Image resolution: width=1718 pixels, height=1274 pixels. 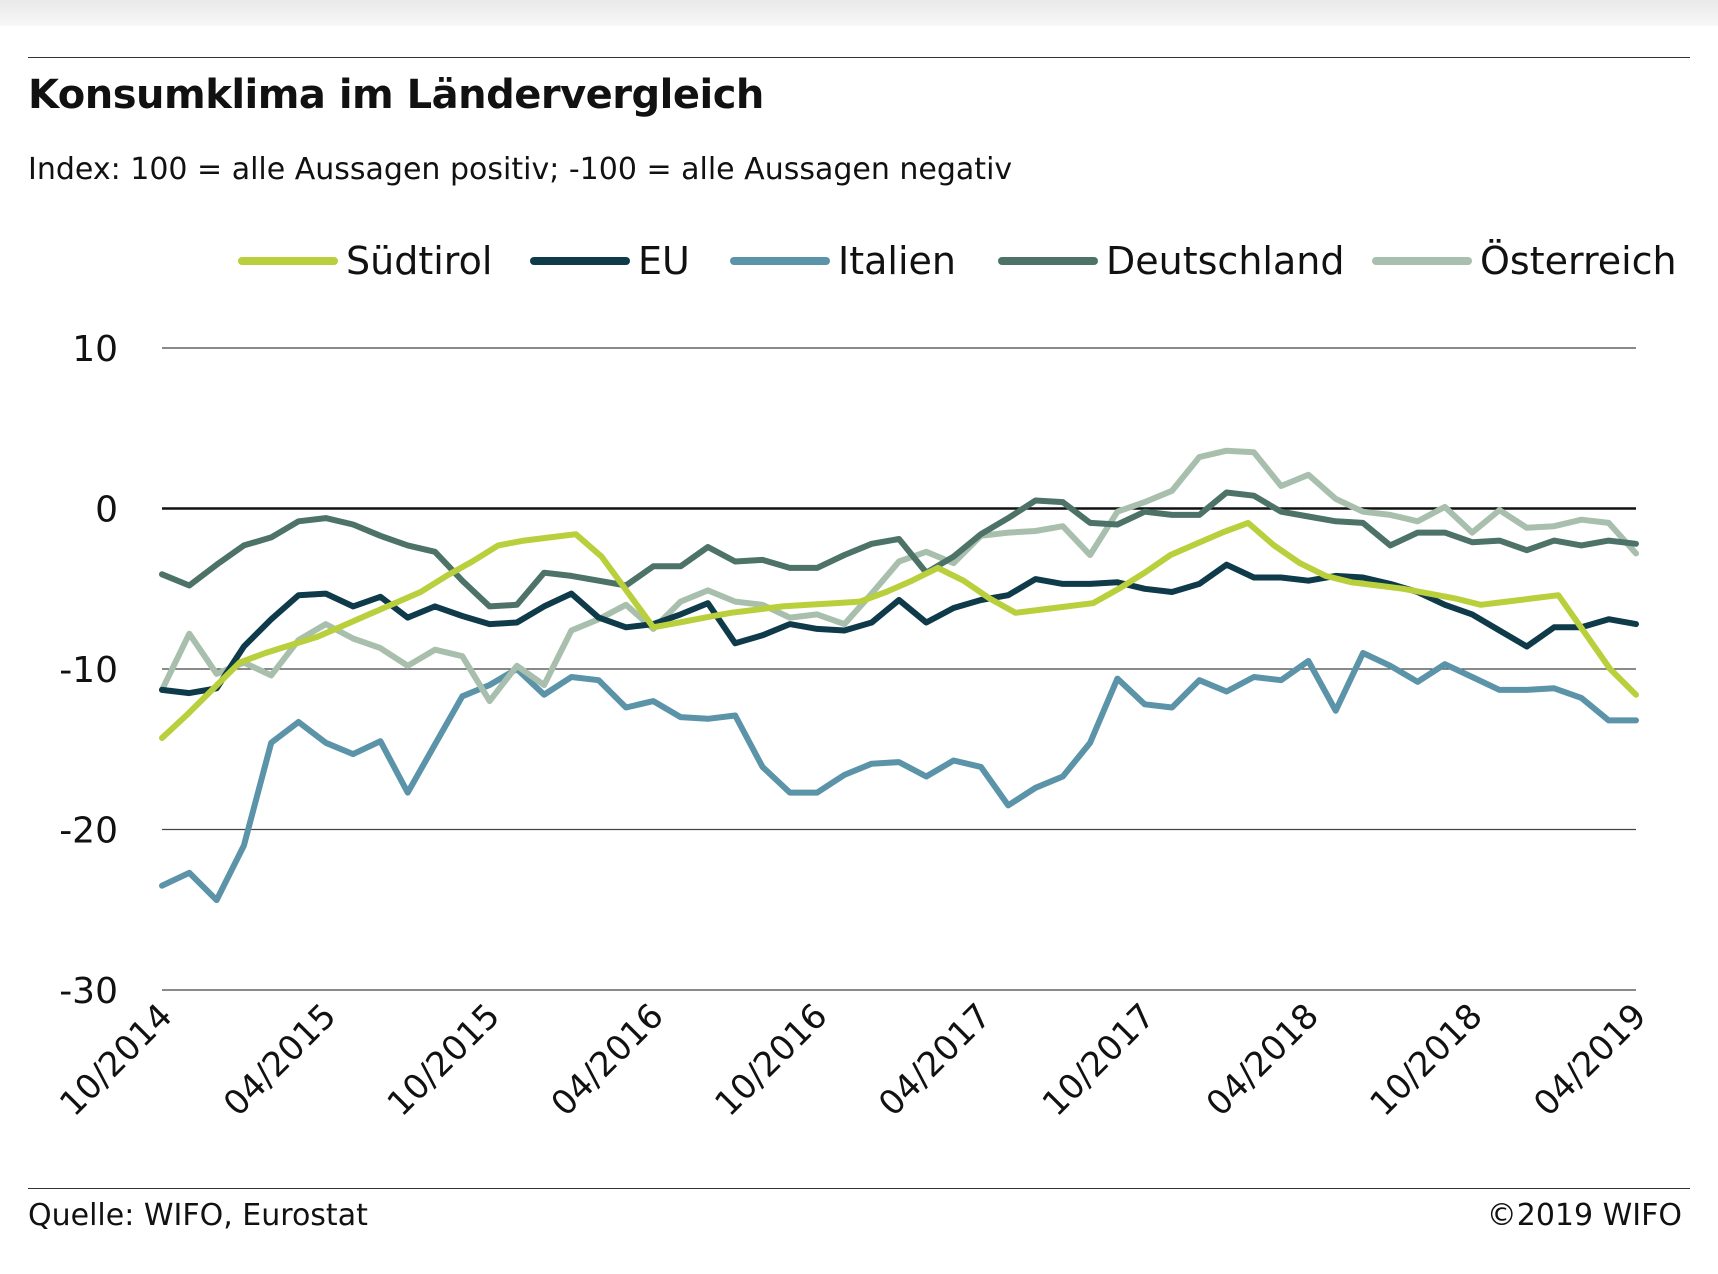 What do you see at coordinates (396, 95) in the screenshot?
I see `chart-title: Konsumklima im Ländervergleich` at bounding box center [396, 95].